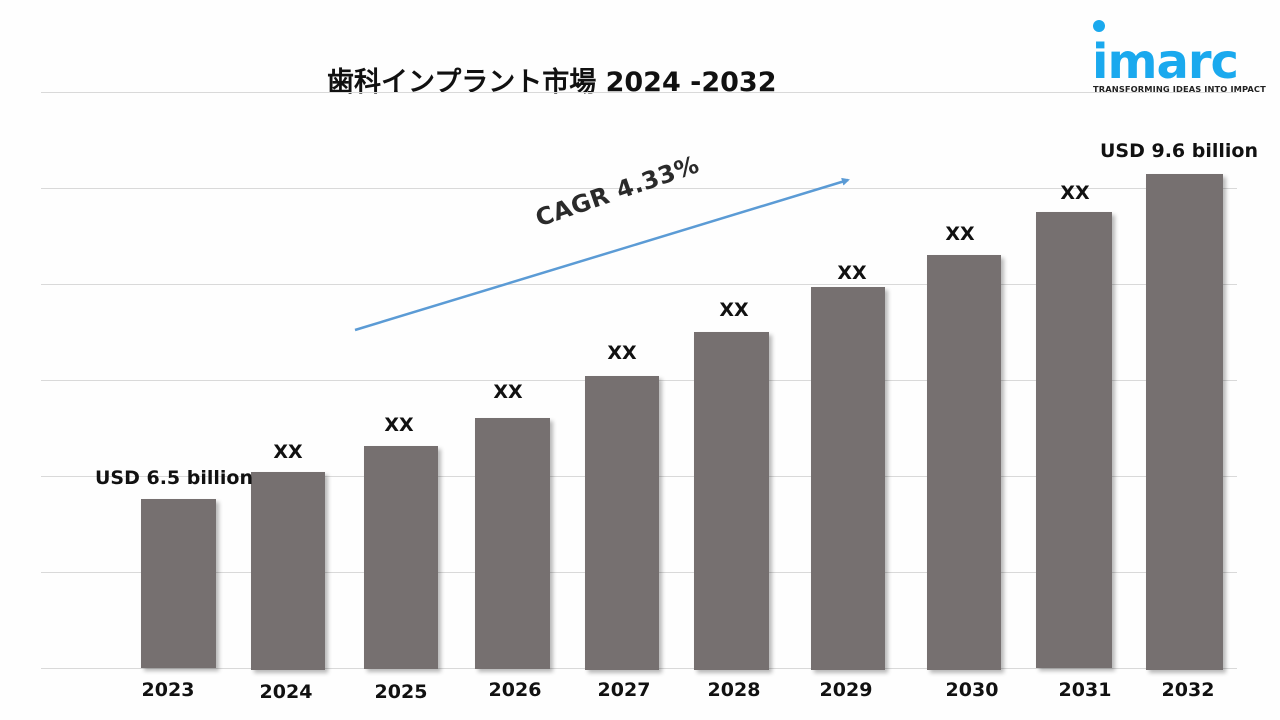  Describe the element at coordinates (178, 583) in the screenshot. I see `bar-2023` at that location.